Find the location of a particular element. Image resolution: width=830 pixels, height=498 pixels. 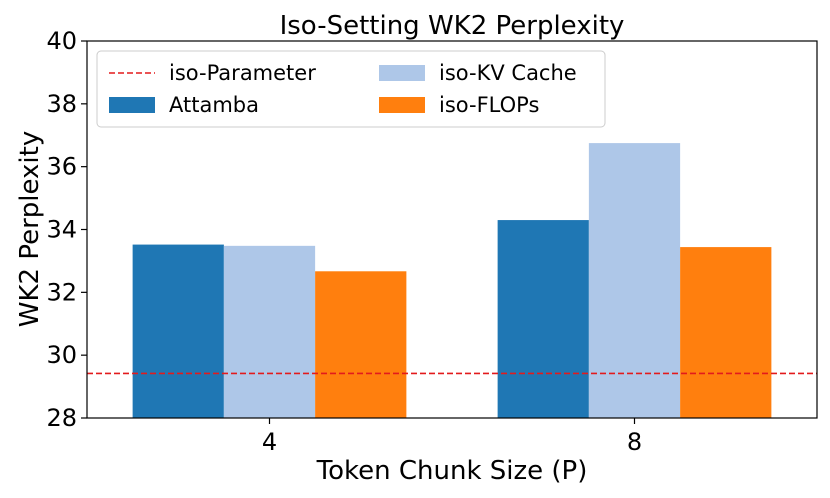

y-tick-label: 34 is located at coordinates (61, 230).